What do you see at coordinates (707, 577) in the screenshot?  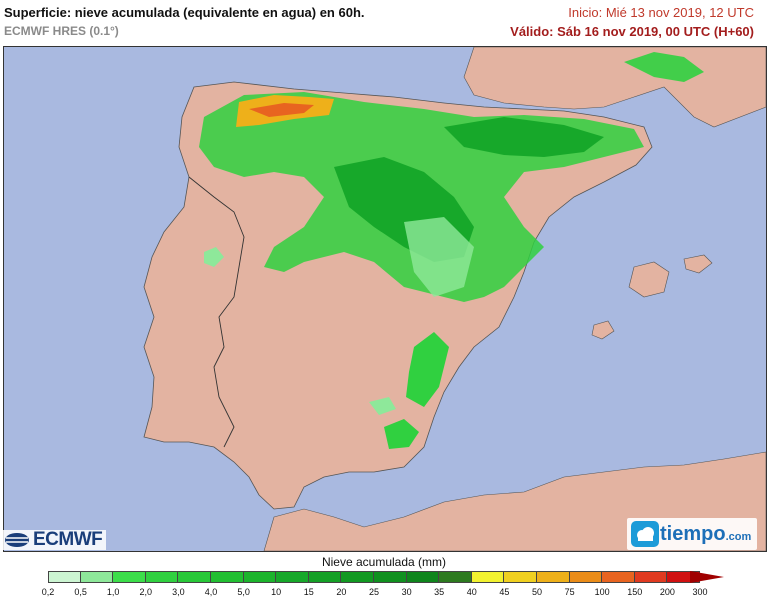 I see `legend-arrow` at bounding box center [707, 577].